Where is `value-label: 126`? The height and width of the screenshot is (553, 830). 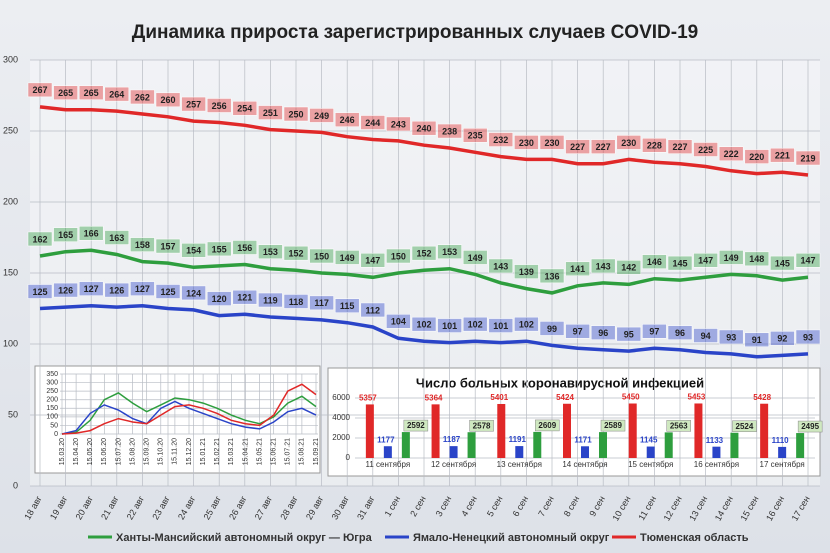 value-label: 126 is located at coordinates (116, 290).